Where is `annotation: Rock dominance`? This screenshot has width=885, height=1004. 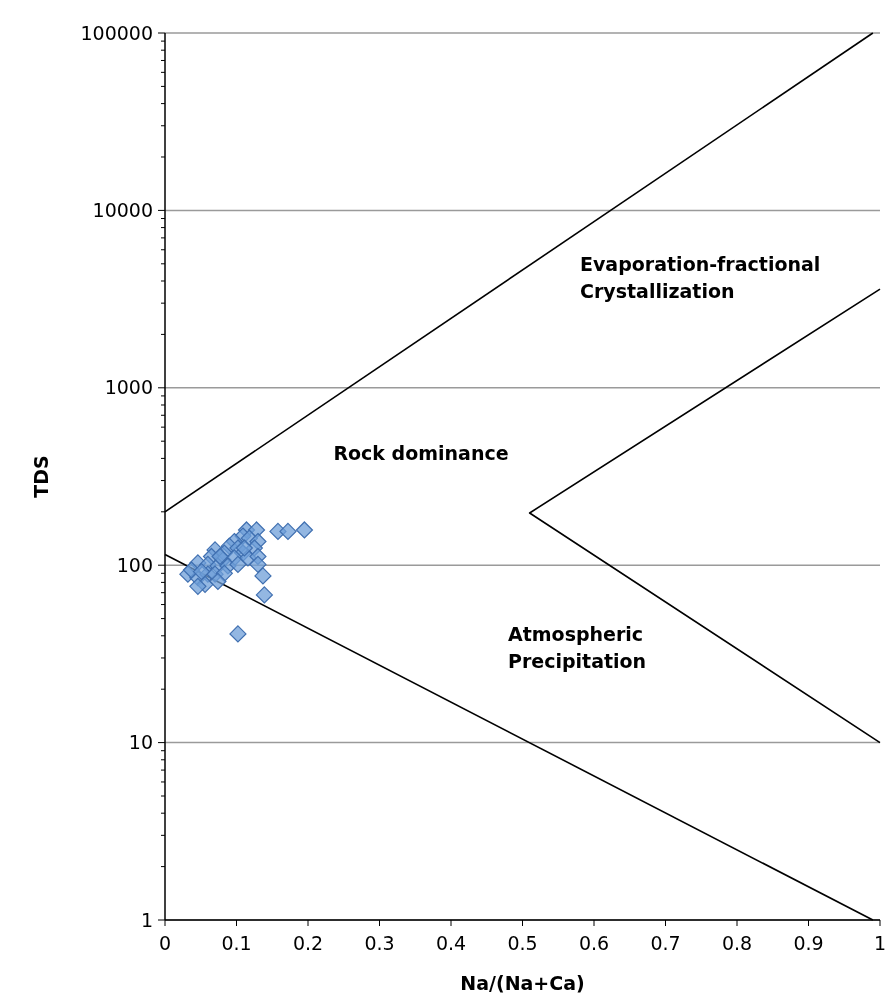
annotation: Rock dominance is located at coordinates (421, 452).